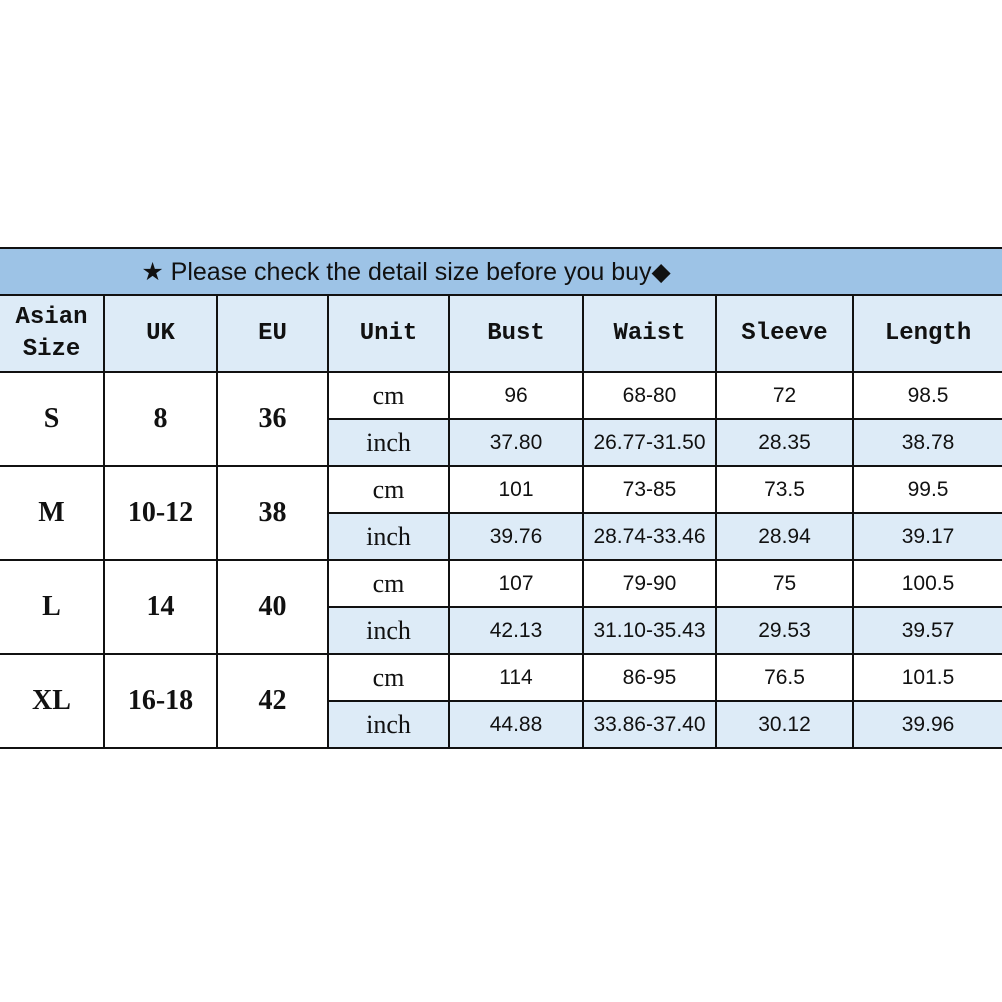  I want to click on length-cell: 38.78, so click(926, 442).